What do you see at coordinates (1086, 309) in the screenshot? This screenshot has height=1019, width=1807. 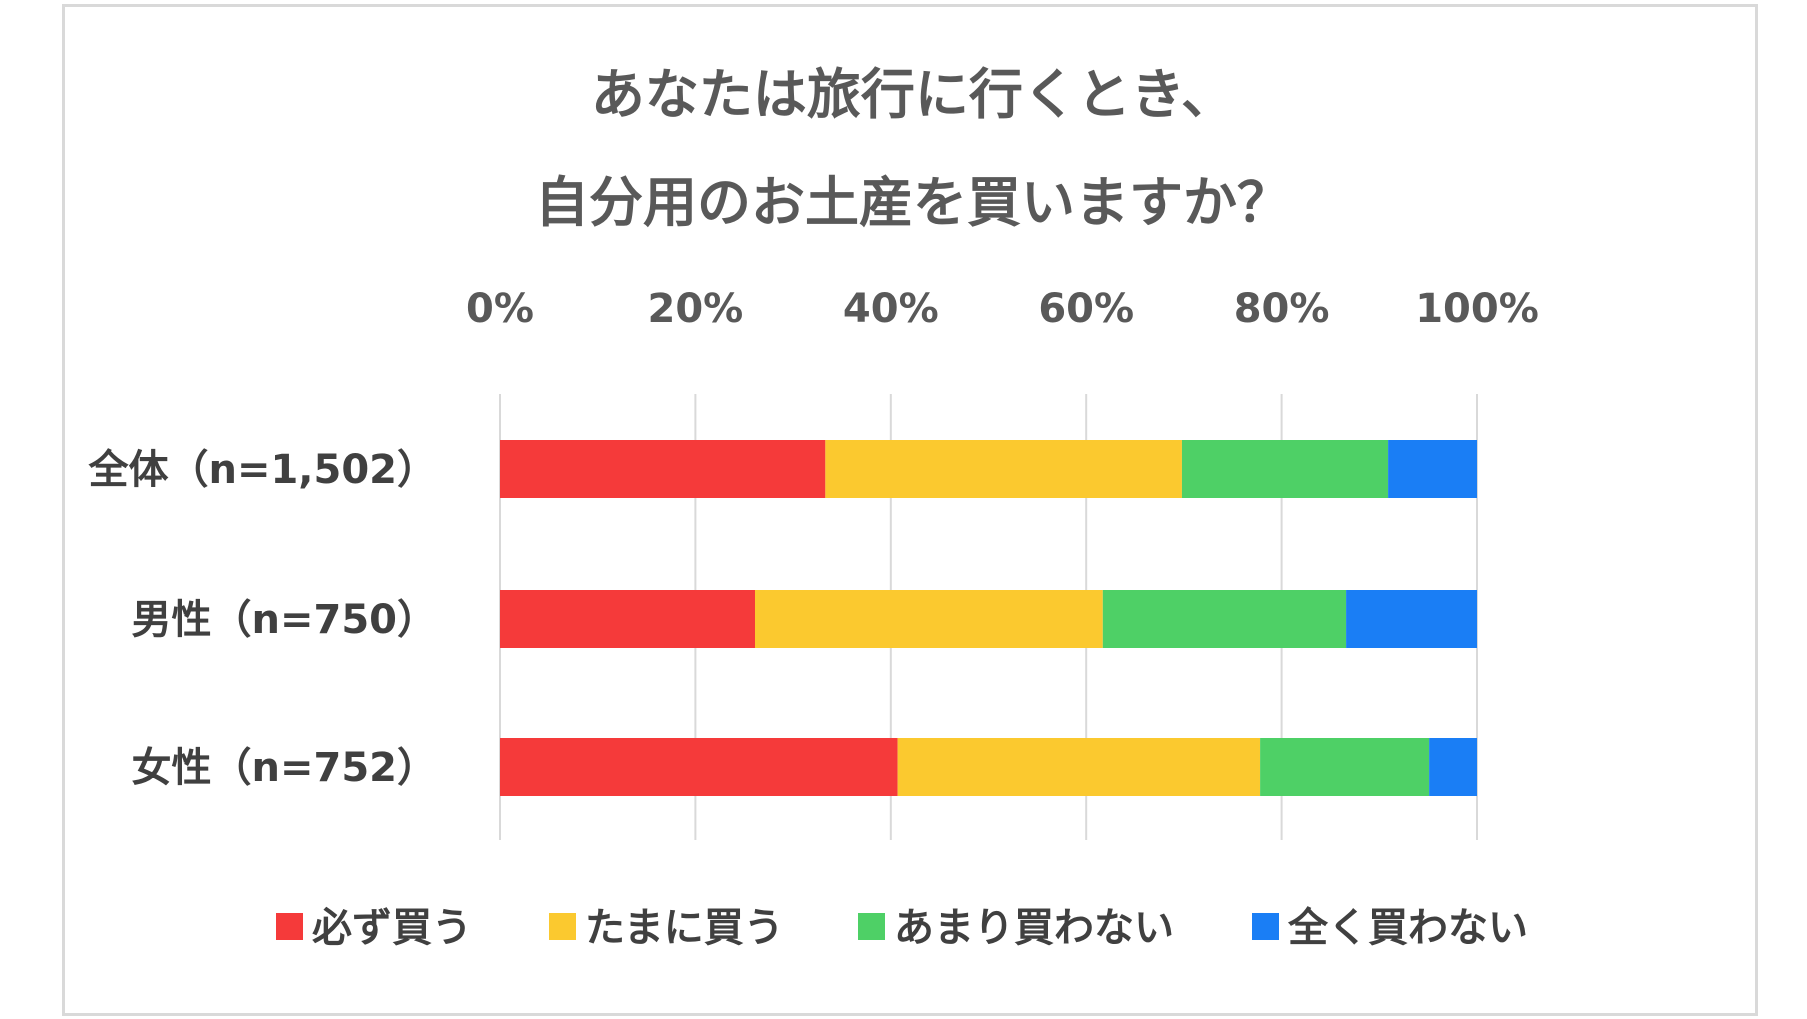 I see `x-tick-label: 60%` at bounding box center [1086, 309].